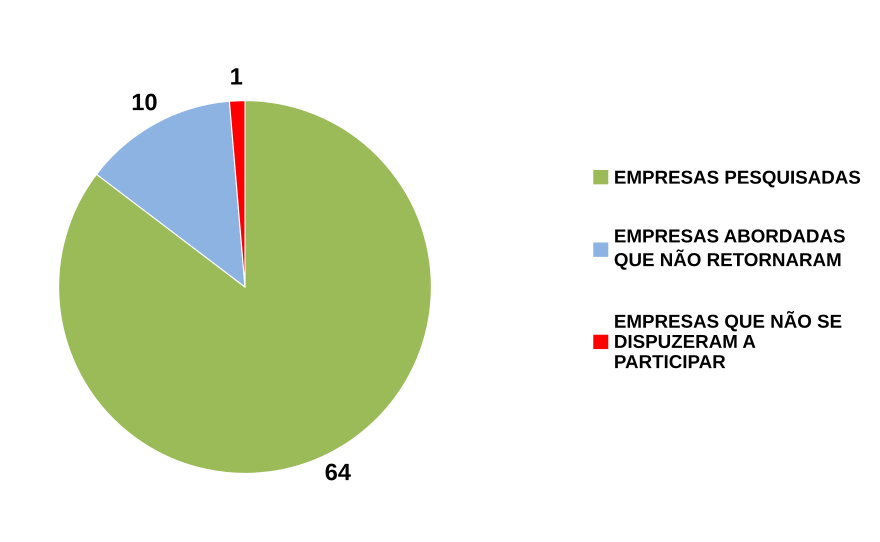 Image resolution: width=880 pixels, height=542 pixels. I want to click on data-label: 10, so click(144, 102).